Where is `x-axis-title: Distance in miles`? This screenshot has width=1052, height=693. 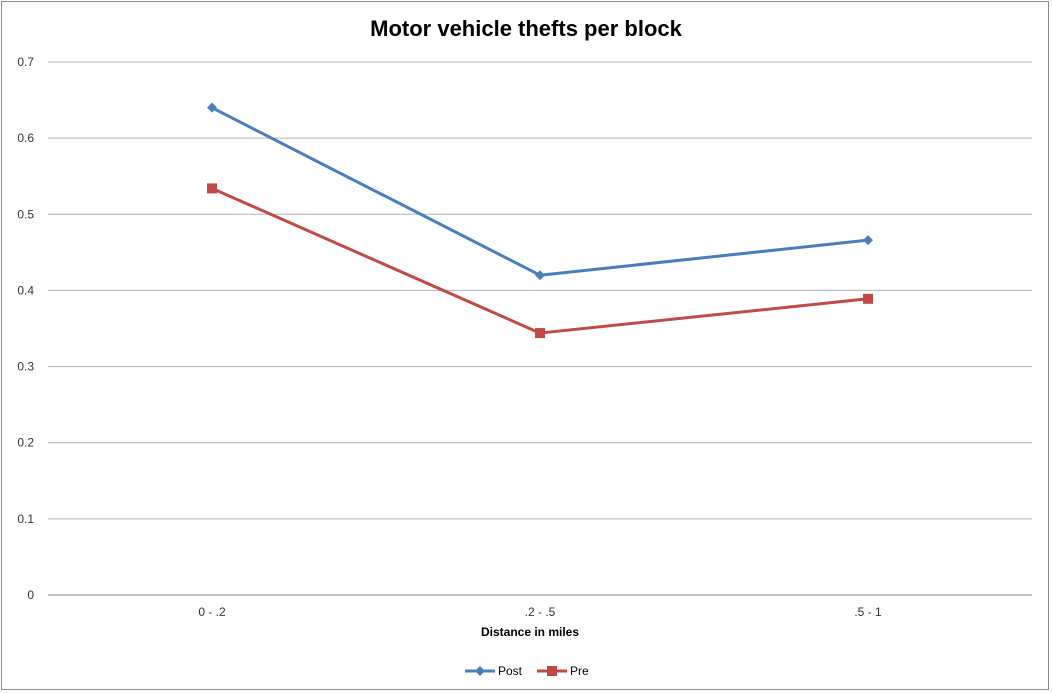 x-axis-title: Distance in miles is located at coordinates (530, 632).